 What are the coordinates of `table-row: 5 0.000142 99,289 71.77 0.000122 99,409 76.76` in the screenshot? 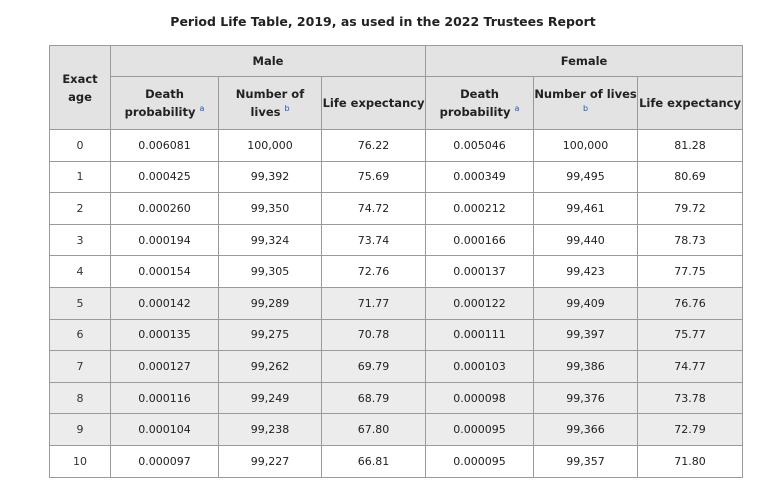 It's located at (396, 303).